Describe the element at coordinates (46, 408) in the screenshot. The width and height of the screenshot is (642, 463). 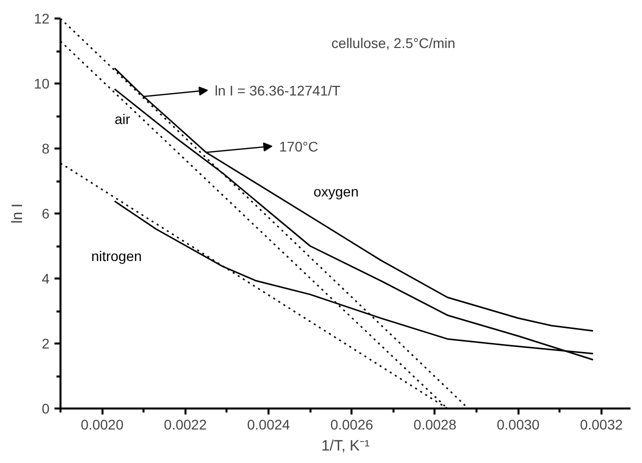
I see `y-tick-label: 0` at that location.